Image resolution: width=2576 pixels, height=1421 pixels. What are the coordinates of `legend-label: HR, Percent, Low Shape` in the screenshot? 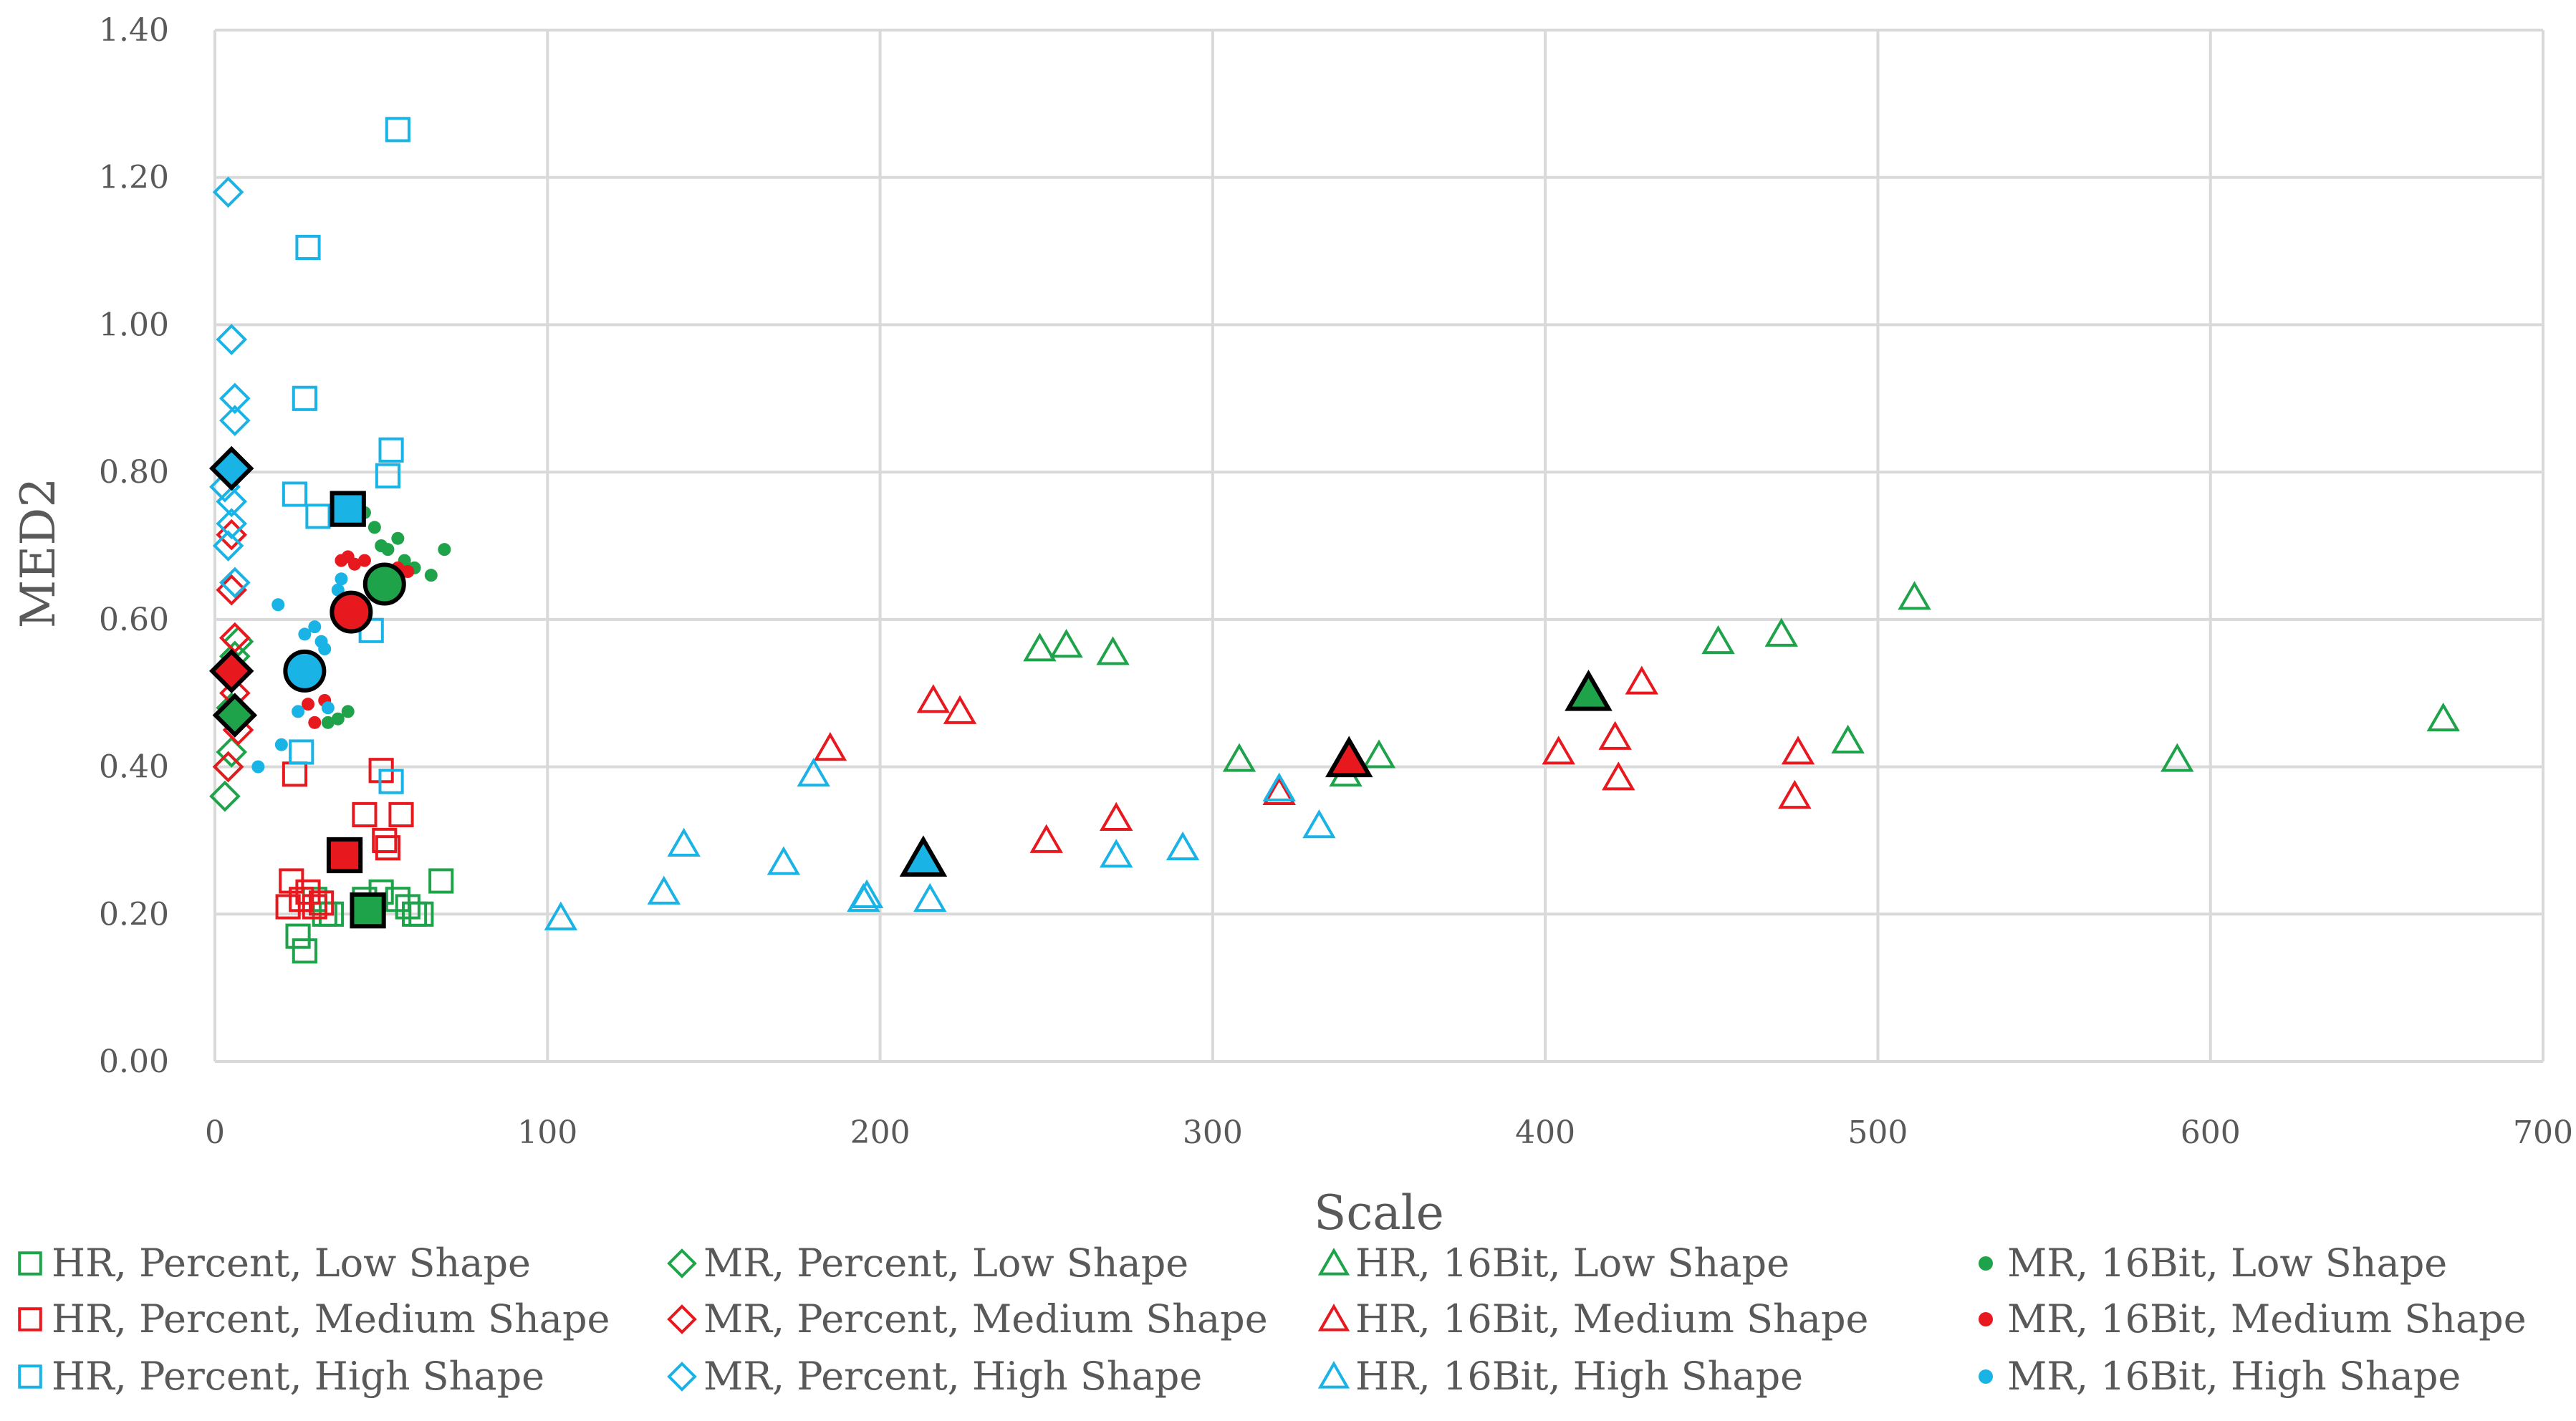 It's located at (291, 1263).